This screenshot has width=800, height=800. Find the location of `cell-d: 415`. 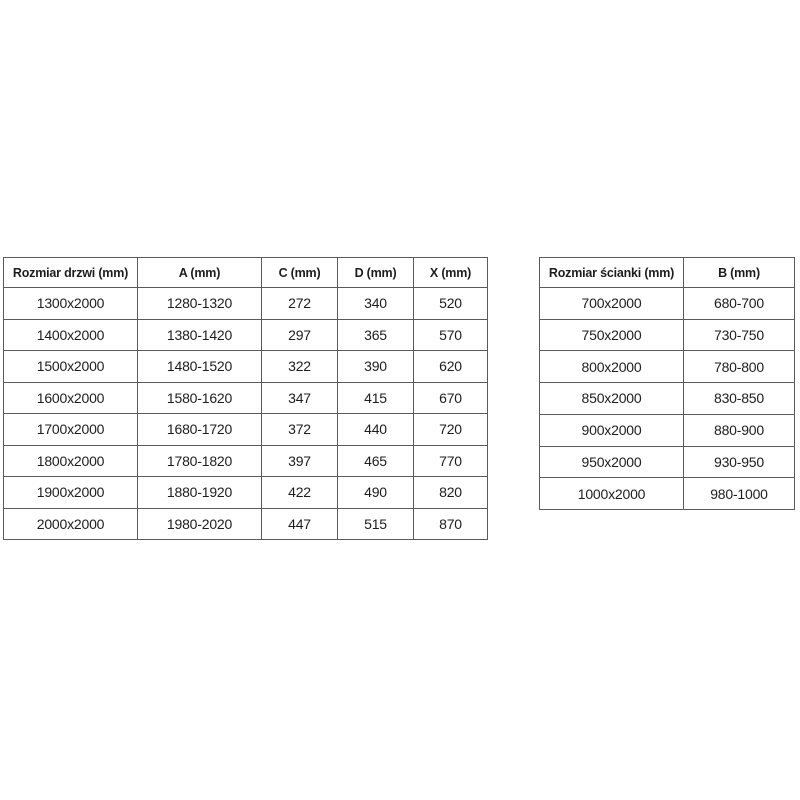

cell-d: 415 is located at coordinates (375, 397).